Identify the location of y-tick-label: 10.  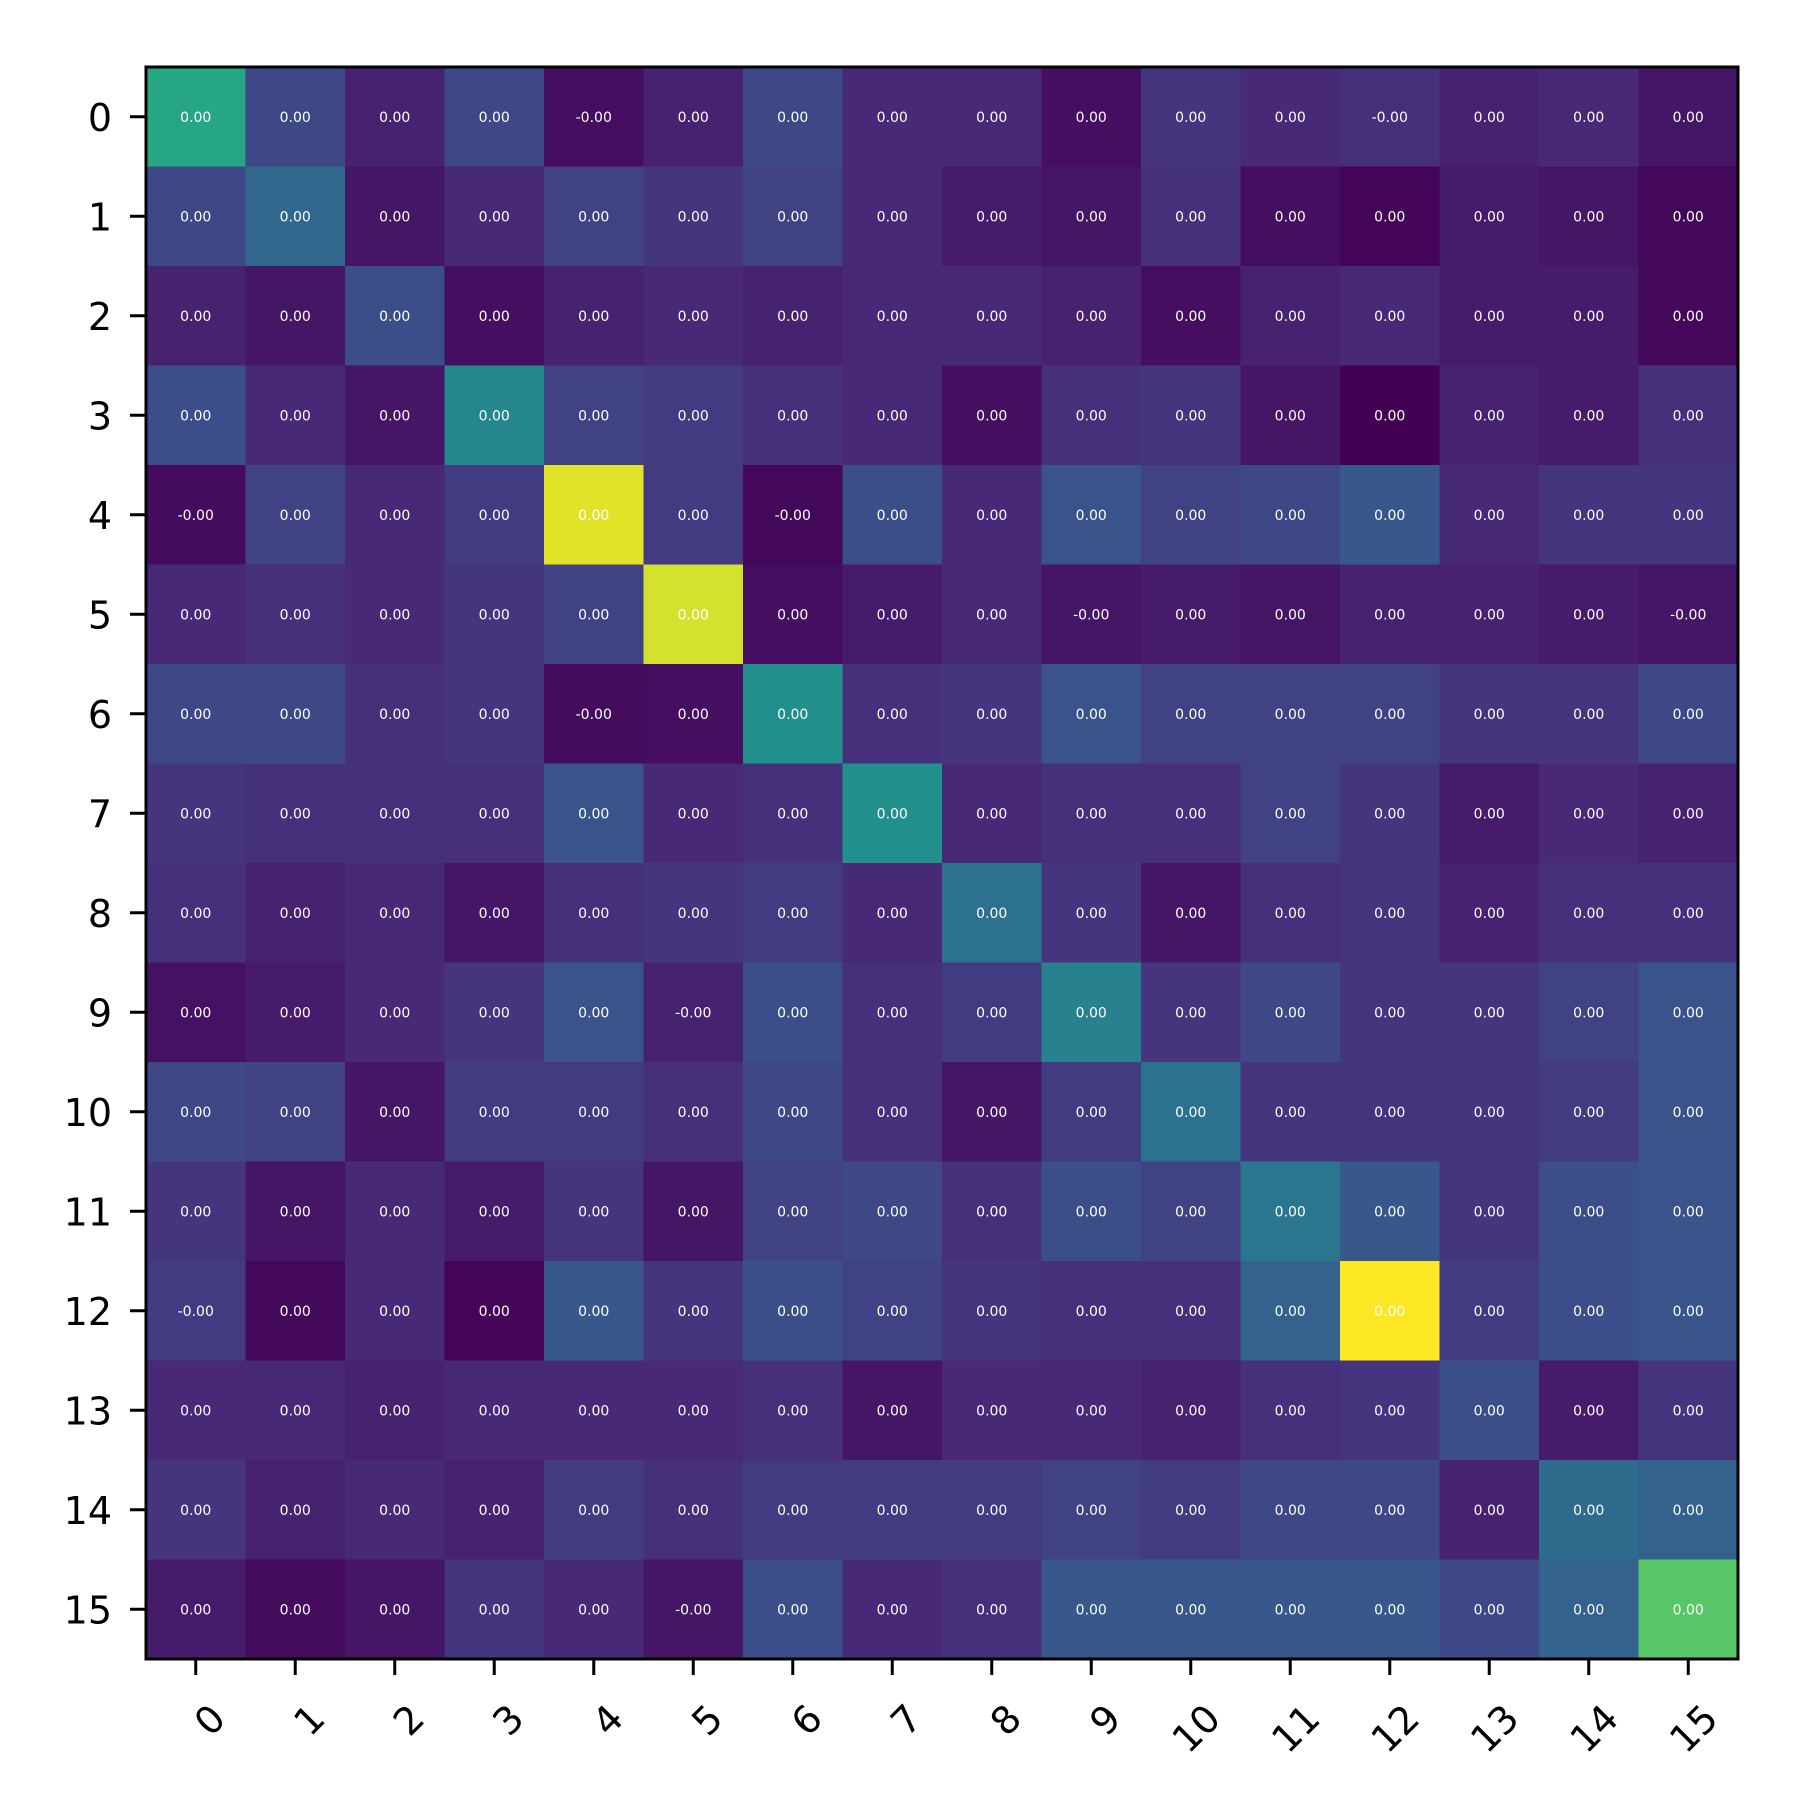
(88, 1113).